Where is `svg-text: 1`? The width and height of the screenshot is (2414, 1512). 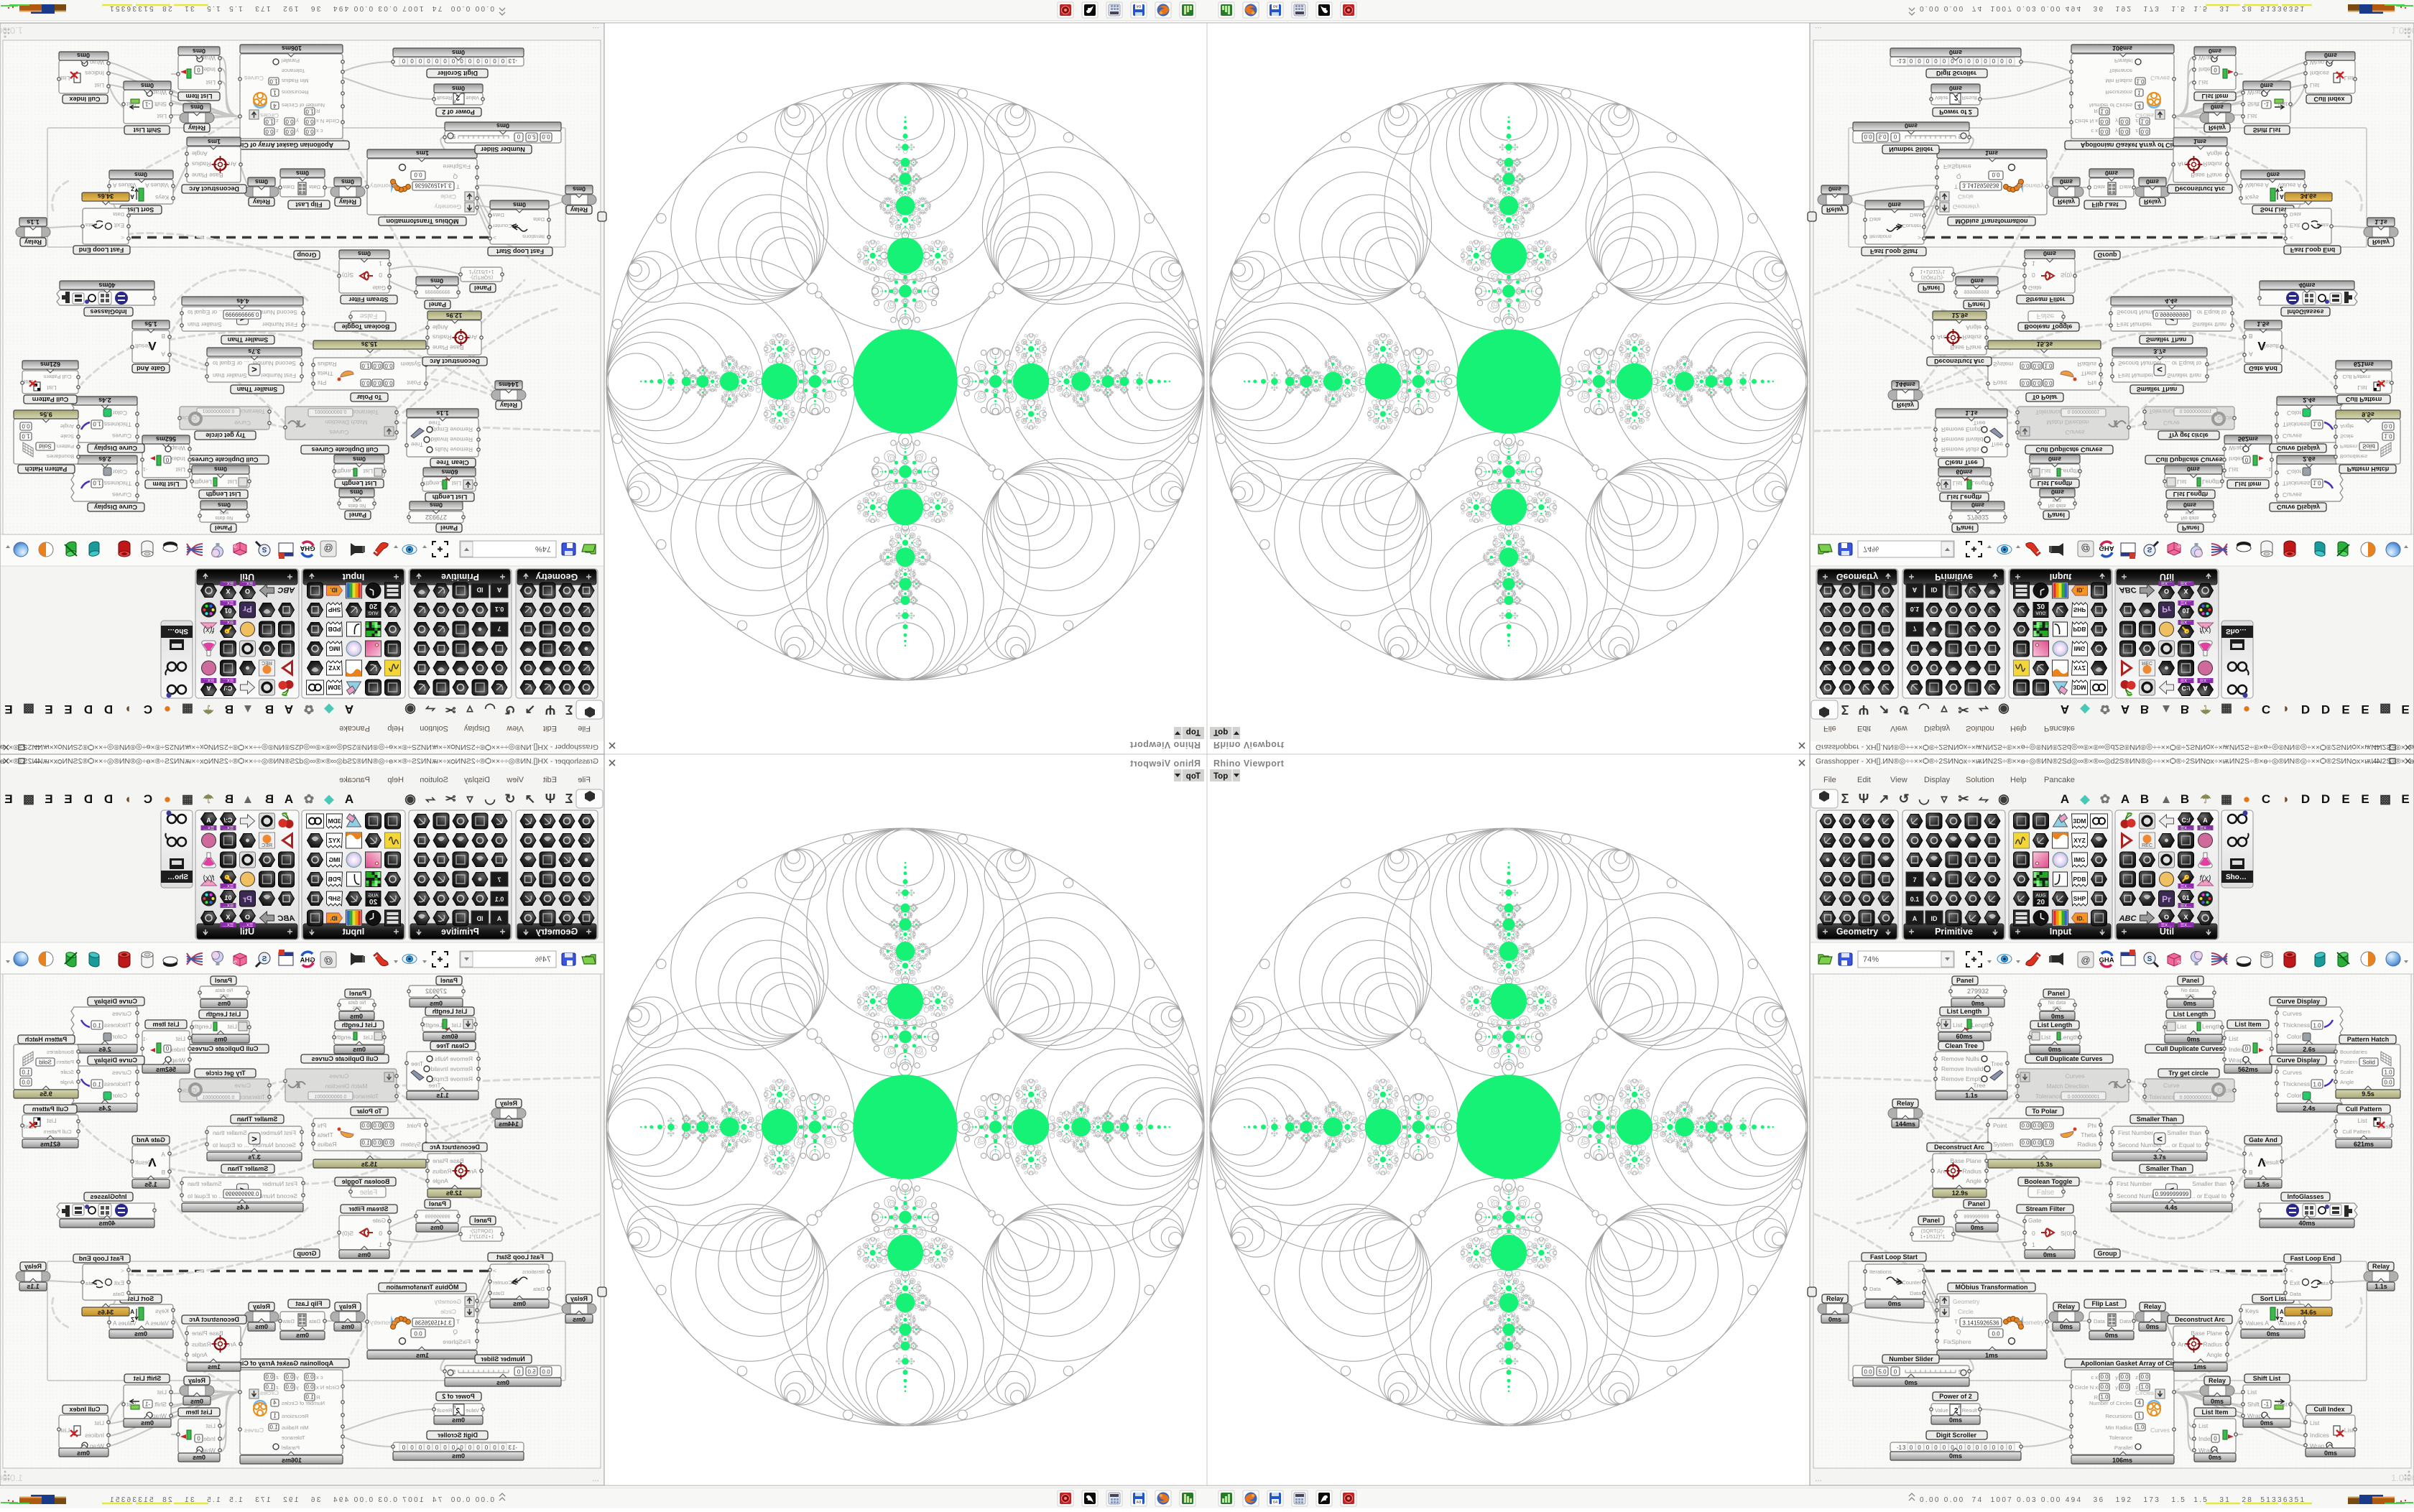
svg-text: 1 is located at coordinates (2139, 1416).